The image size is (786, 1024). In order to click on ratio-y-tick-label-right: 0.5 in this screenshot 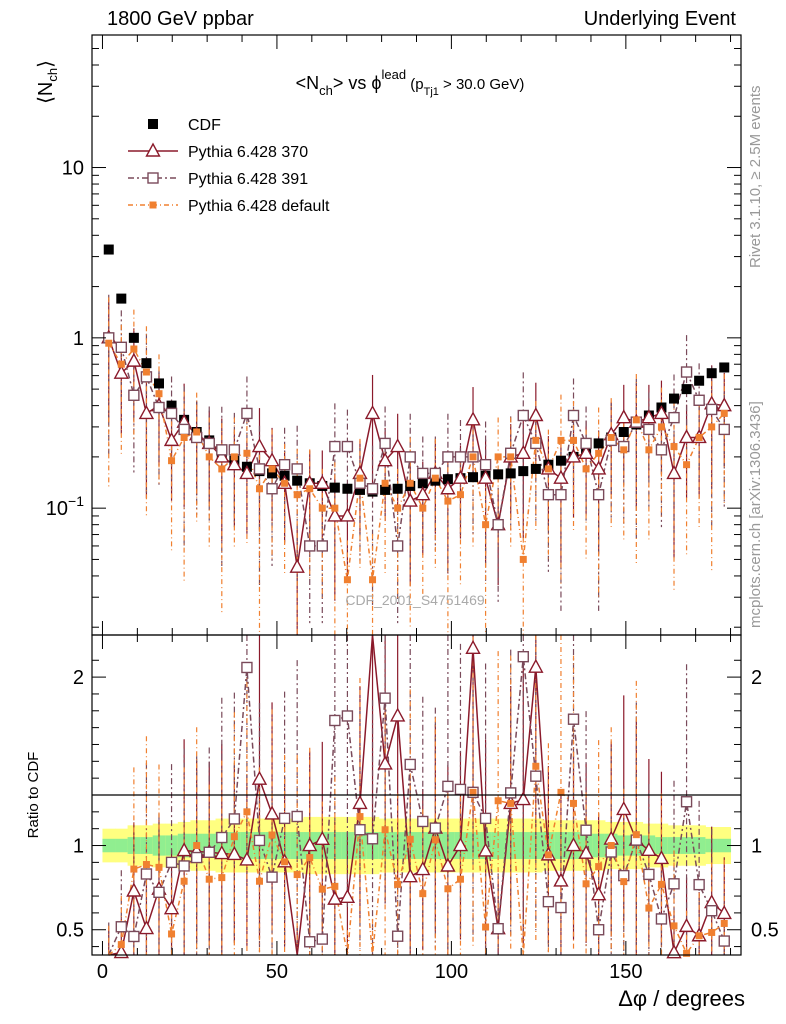, I will do `click(765, 931)`.